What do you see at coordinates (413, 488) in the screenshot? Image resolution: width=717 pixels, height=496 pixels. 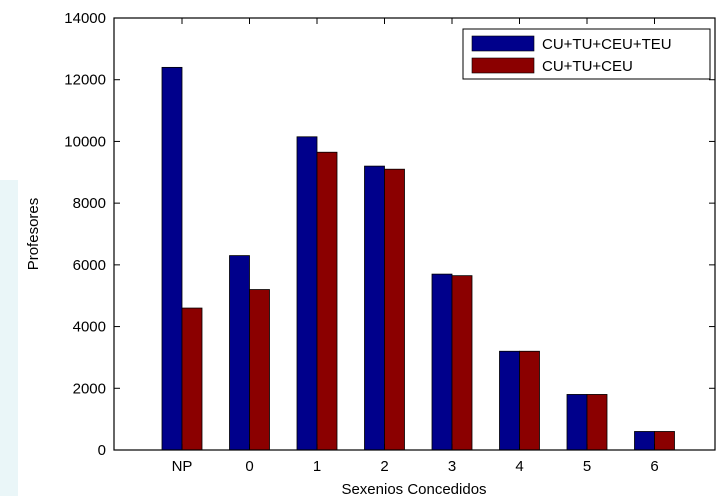 I see `x-axis-title: Sexenios Concedidos` at bounding box center [413, 488].